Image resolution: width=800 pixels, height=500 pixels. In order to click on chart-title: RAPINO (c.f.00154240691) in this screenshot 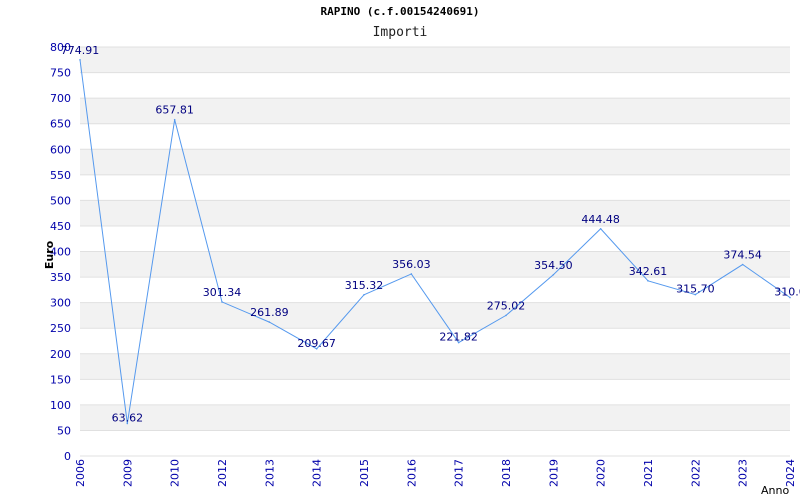, I will do `click(400, 11)`.